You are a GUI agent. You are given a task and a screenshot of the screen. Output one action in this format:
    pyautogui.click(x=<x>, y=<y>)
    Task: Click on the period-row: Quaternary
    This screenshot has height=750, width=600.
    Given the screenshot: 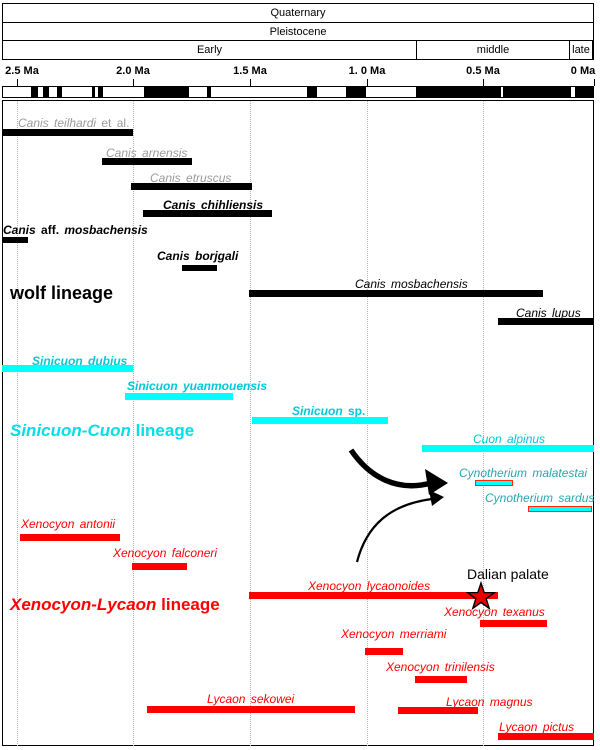 What is the action you would take?
    pyautogui.click(x=298, y=13)
    